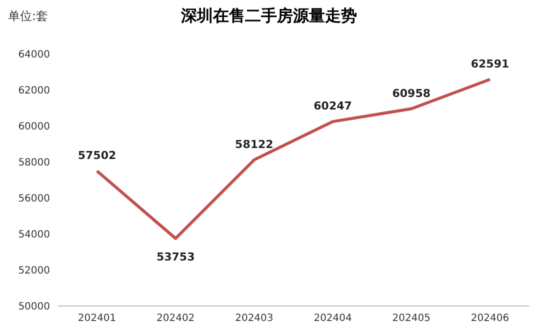 This screenshot has height=336, width=538. What do you see at coordinates (269, 15) in the screenshot?
I see `chart-title: 深圳在售二手房源量走势` at bounding box center [269, 15].